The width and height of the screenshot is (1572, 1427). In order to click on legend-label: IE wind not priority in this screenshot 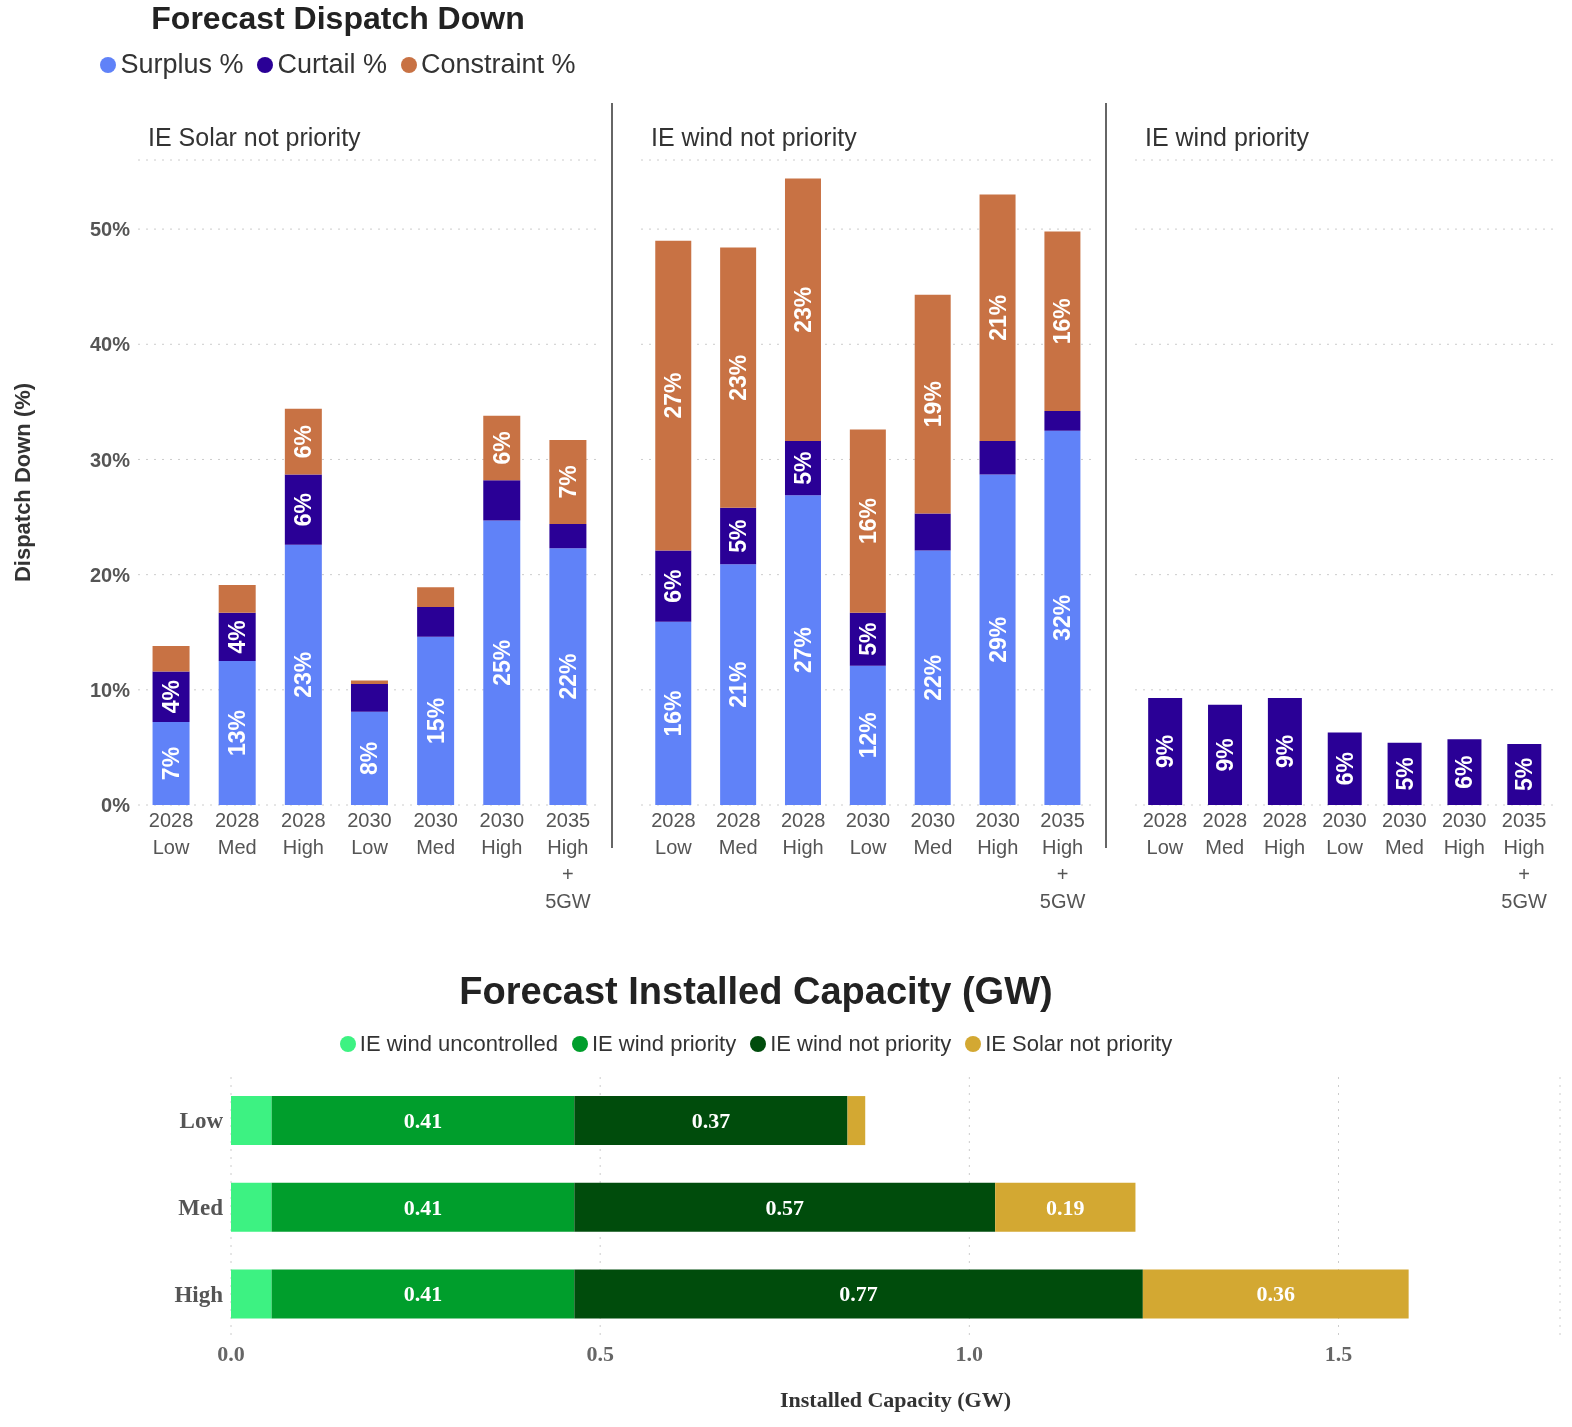, I will do `click(861, 1044)`.